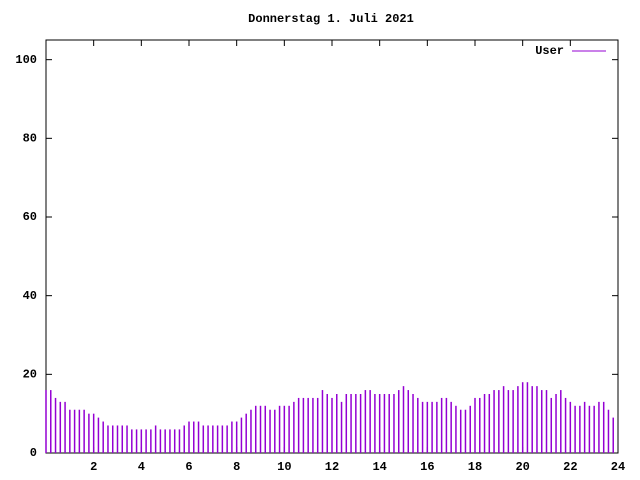 This screenshot has height=480, width=640. Describe the element at coordinates (30, 139) in the screenshot. I see `y-tick-label: 80` at that location.